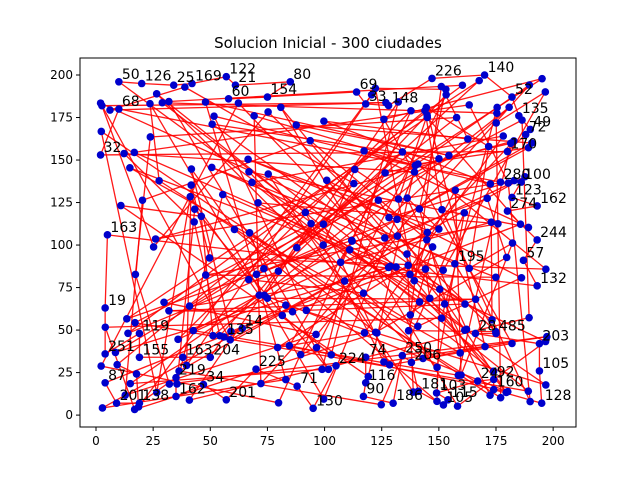 This screenshot has width=640, height=480. Describe the element at coordinates (242, 70) in the screenshot. I see `city-label: 122` at that location.